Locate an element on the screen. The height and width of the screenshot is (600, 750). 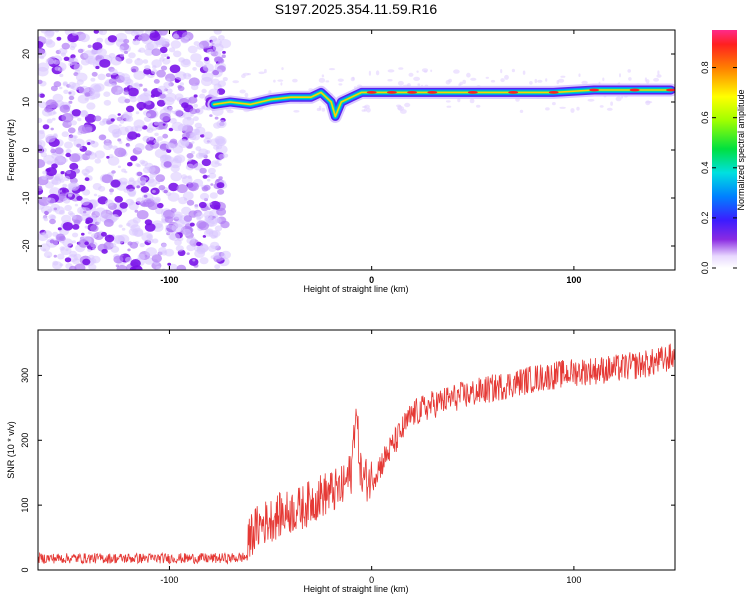
y-tick-label: -10 is located at coordinates (26, 197).